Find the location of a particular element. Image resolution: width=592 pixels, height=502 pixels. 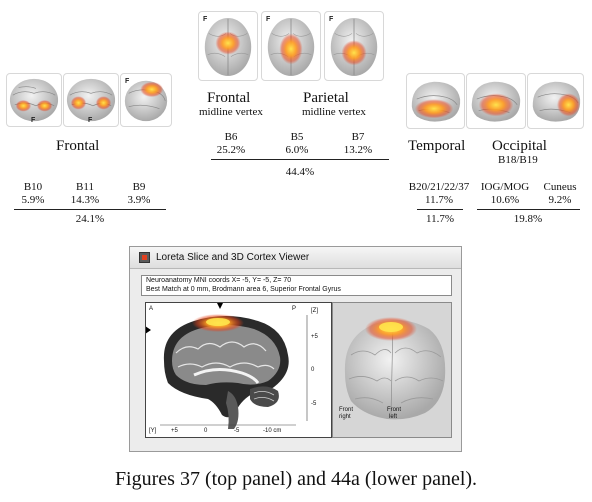

occipital-subtitle: B18/B19 is located at coordinates (518, 160).